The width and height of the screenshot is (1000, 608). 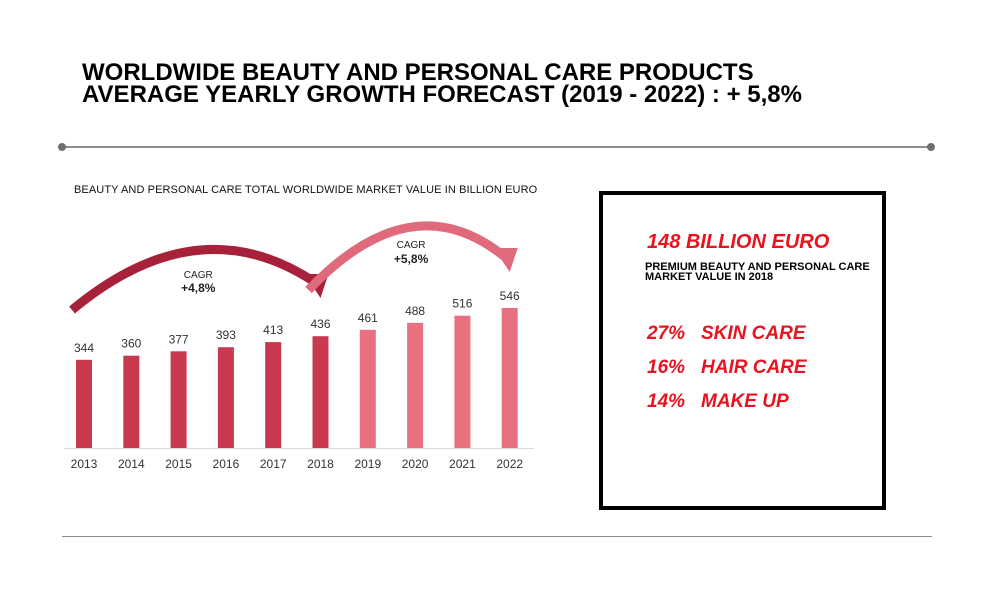 I want to click on bar-2020, so click(x=415, y=385).